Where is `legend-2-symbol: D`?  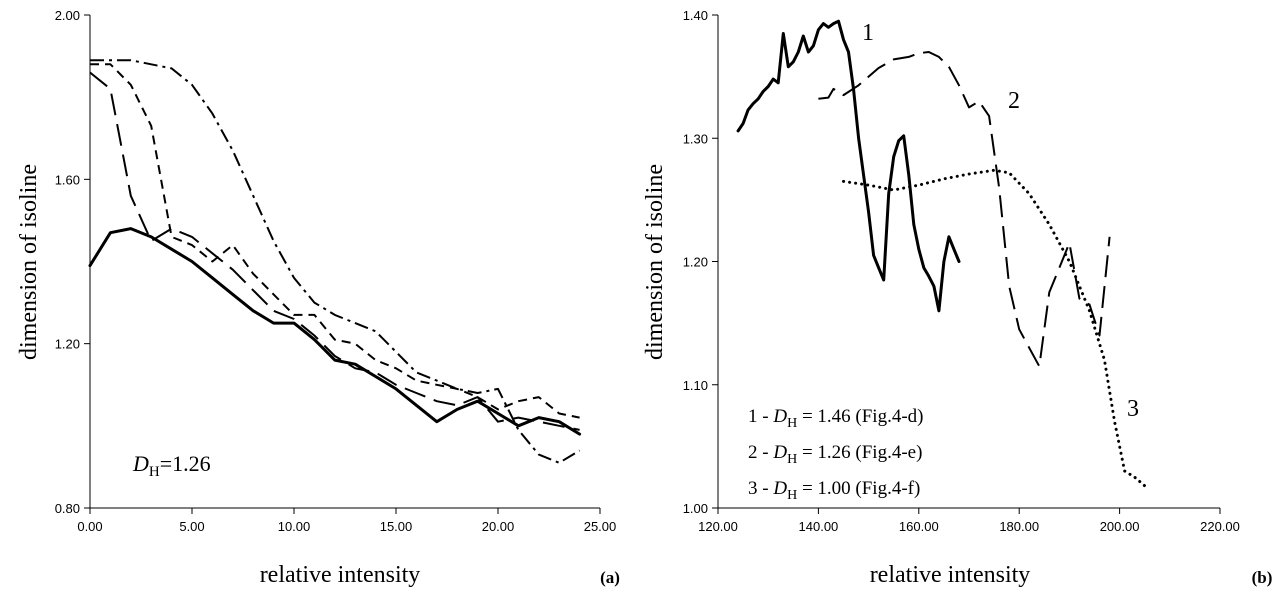
legend-2-symbol: D is located at coordinates (779, 452).